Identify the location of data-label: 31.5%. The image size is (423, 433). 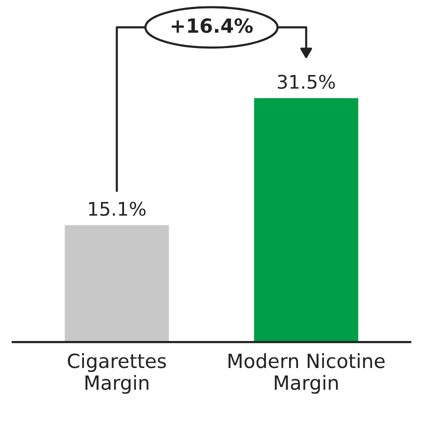
(306, 81).